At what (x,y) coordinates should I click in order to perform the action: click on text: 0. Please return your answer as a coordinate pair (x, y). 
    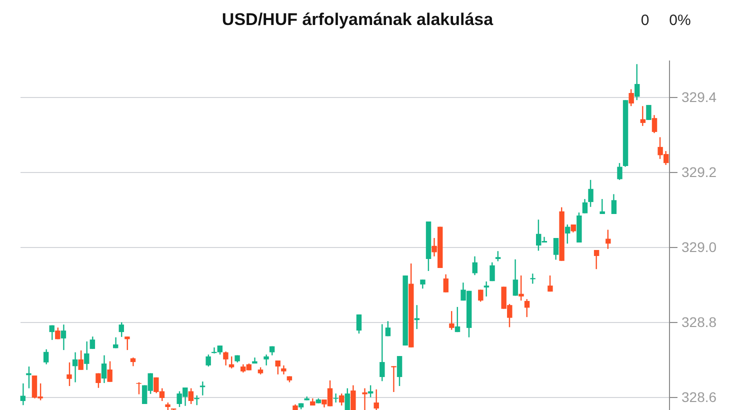
    Looking at the image, I should click on (645, 20).